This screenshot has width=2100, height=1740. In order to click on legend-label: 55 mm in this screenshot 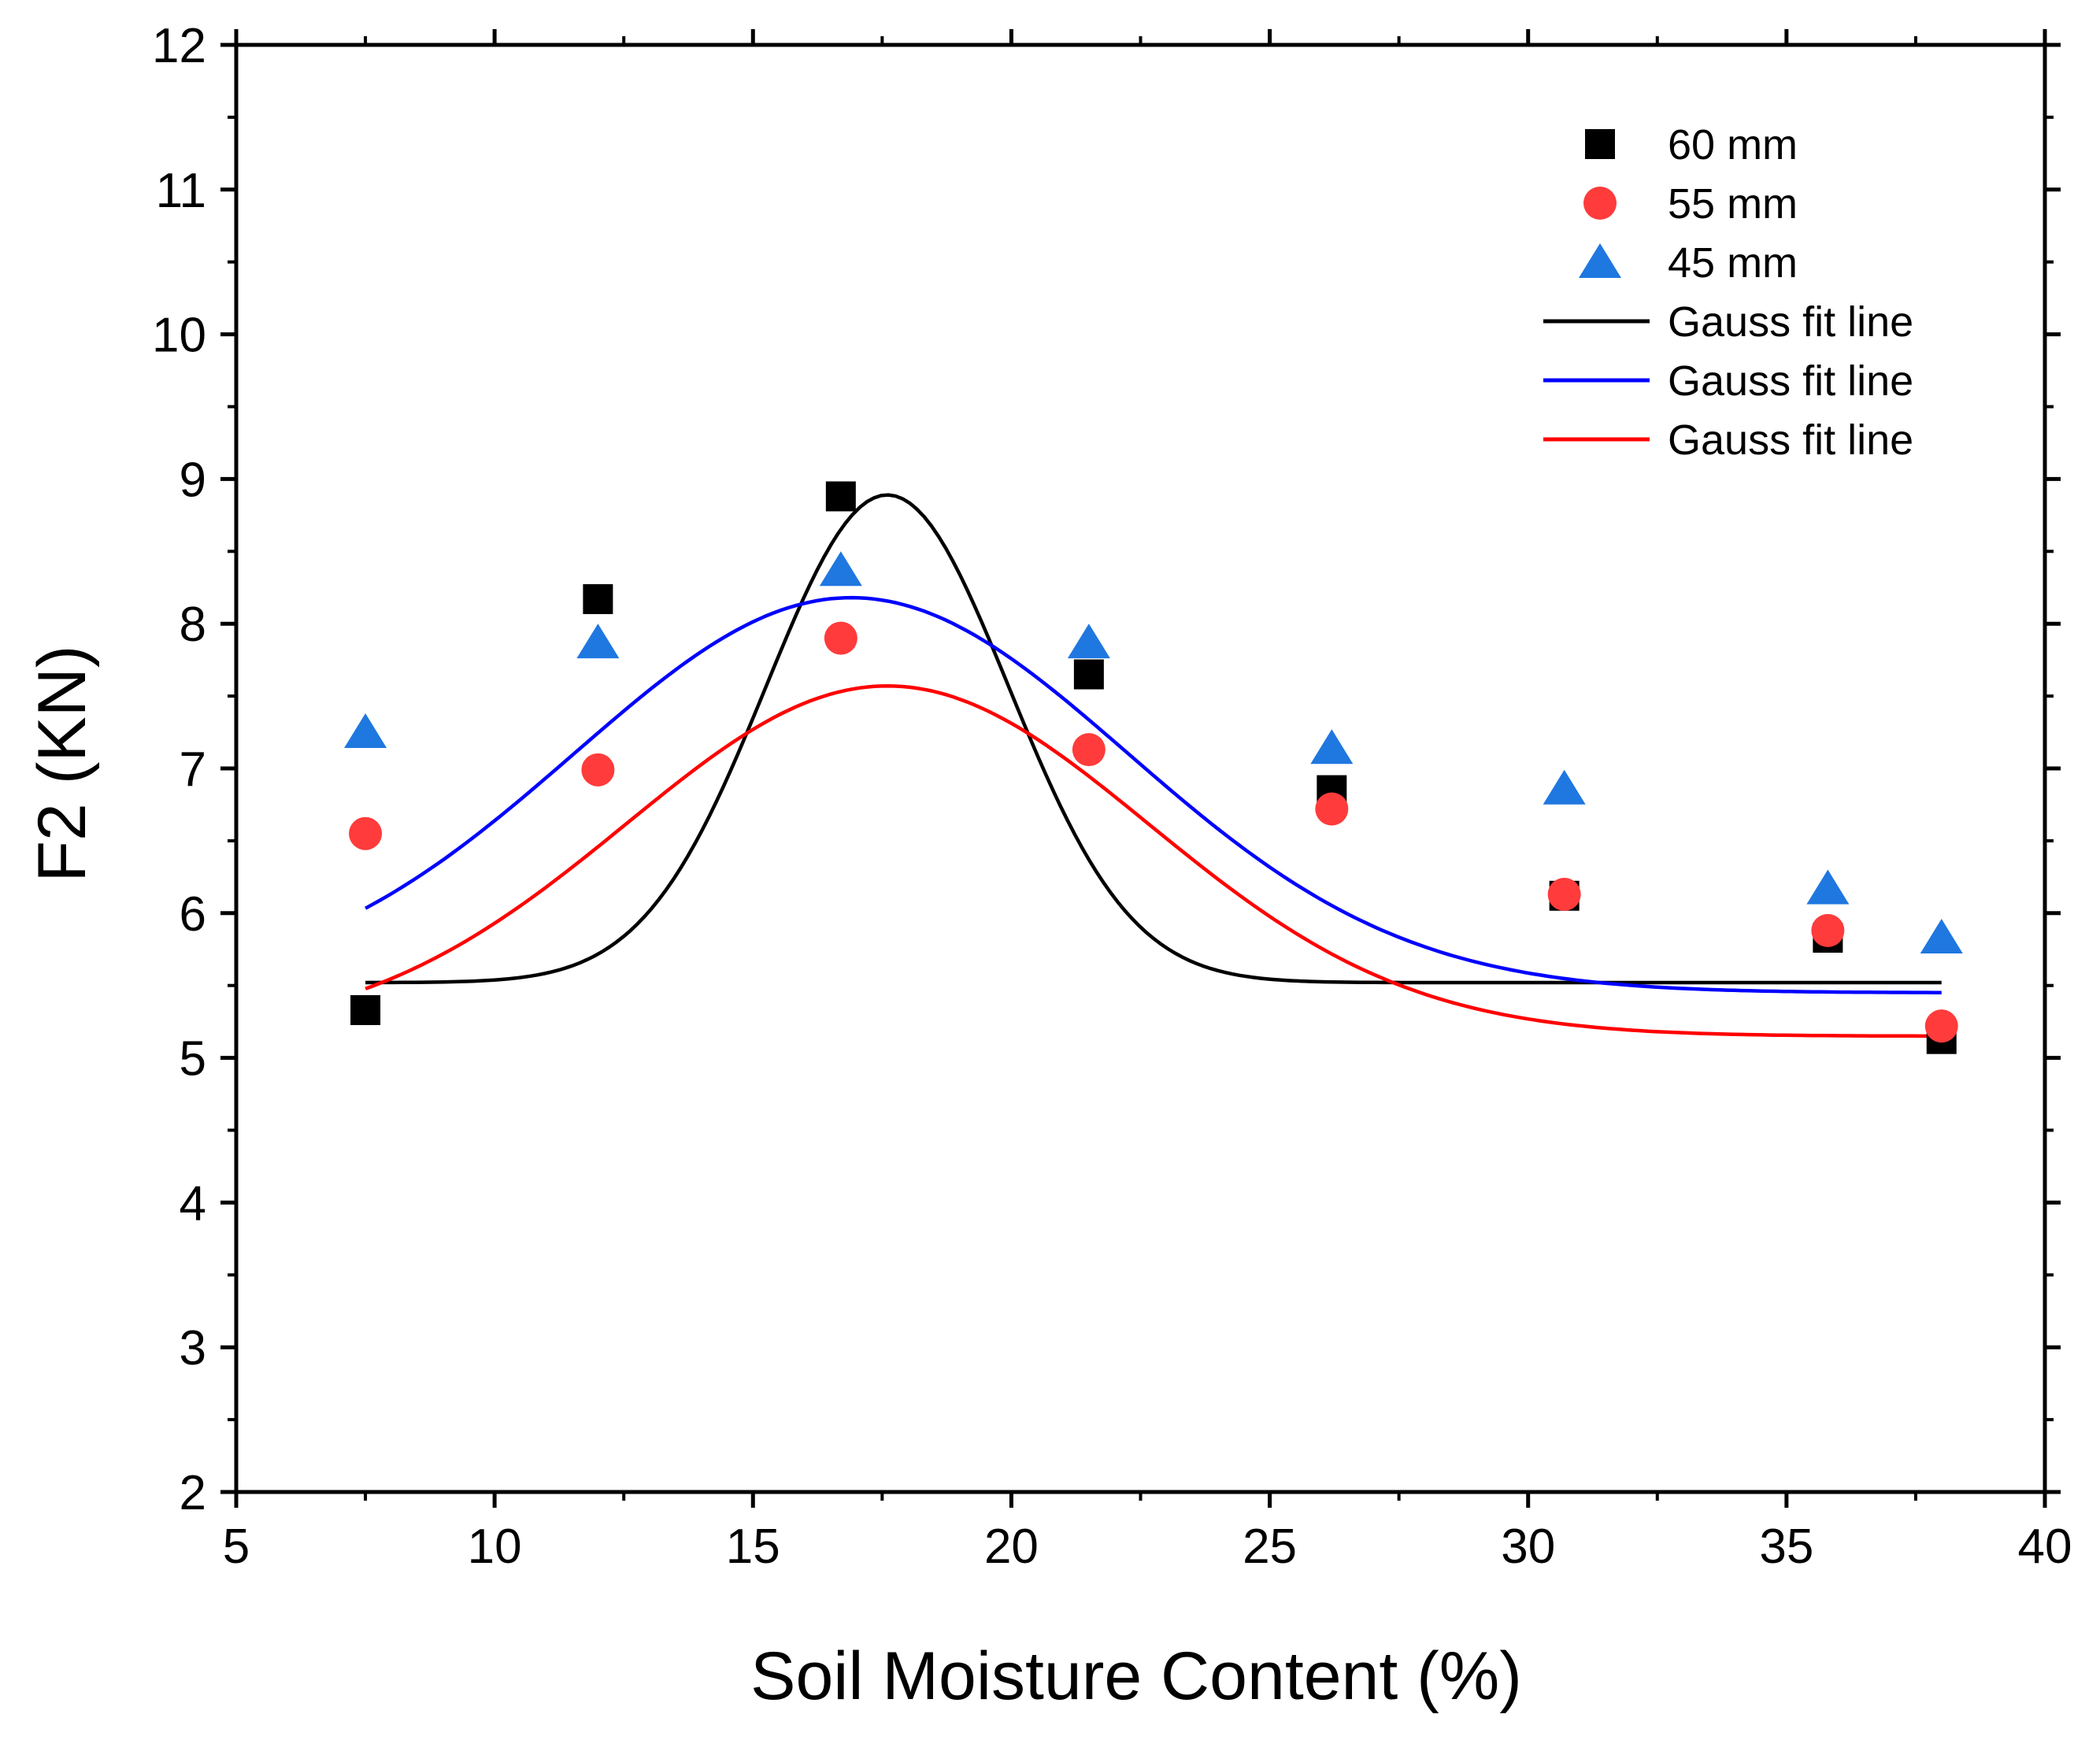, I will do `click(1733, 204)`.